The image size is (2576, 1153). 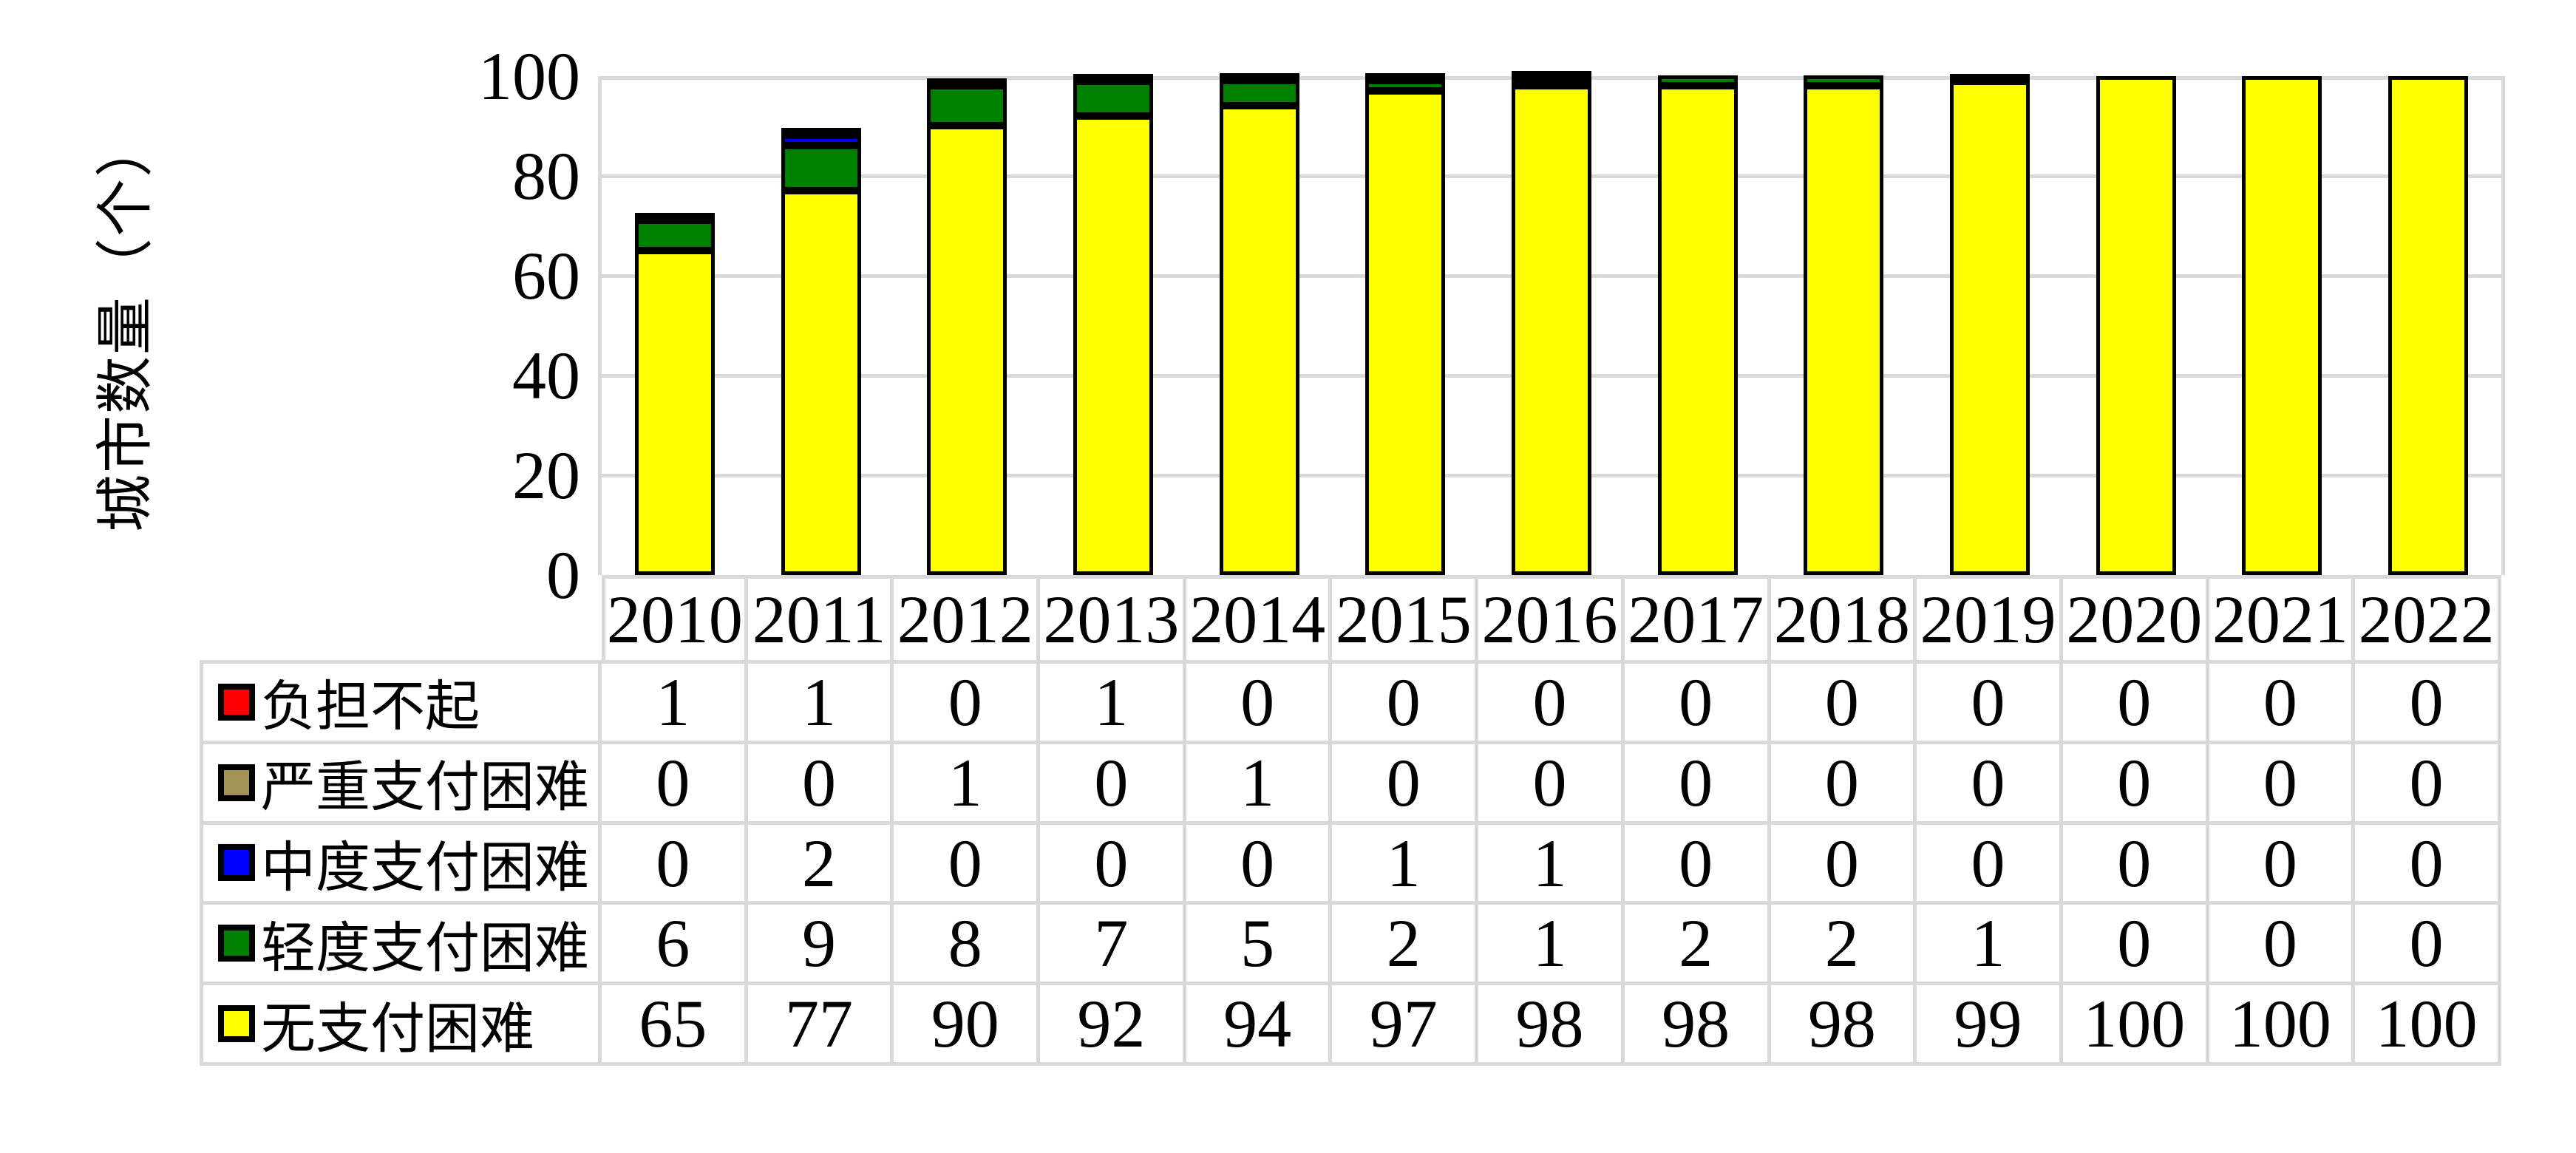 I want to click on value-cell-moderate-difficulty-2018: 0, so click(x=1843, y=865).